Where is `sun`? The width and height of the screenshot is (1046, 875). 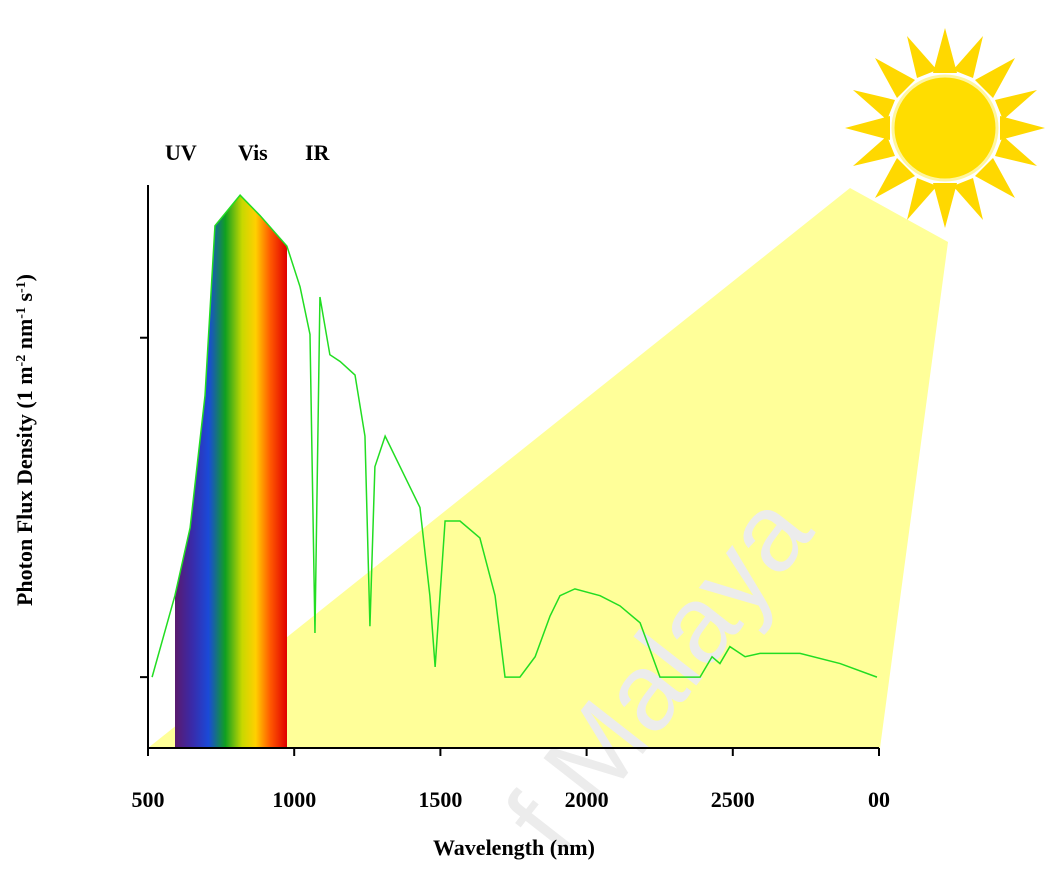 sun is located at coordinates (945, 128).